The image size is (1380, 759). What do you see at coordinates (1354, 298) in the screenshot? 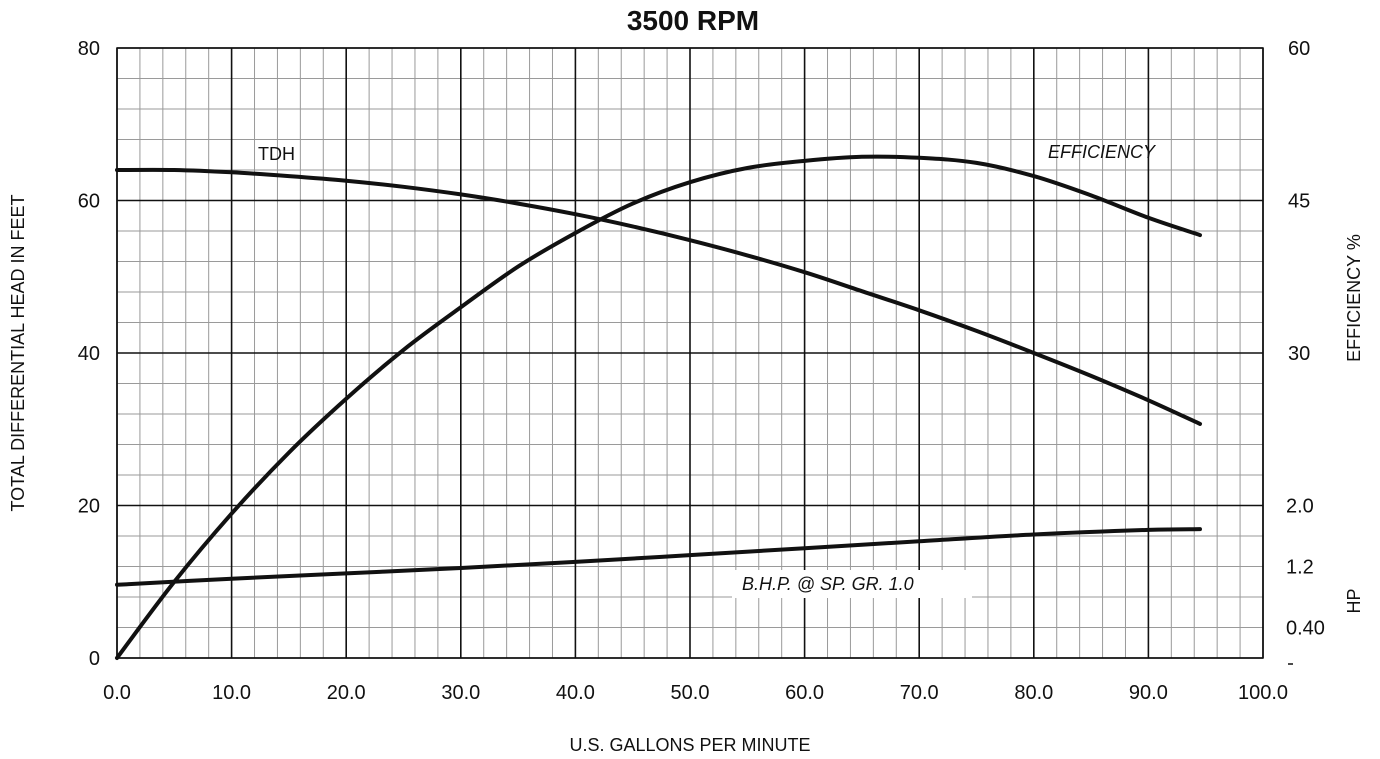
I see `efficiency-axis-label: EFFICIENCY %` at bounding box center [1354, 298].